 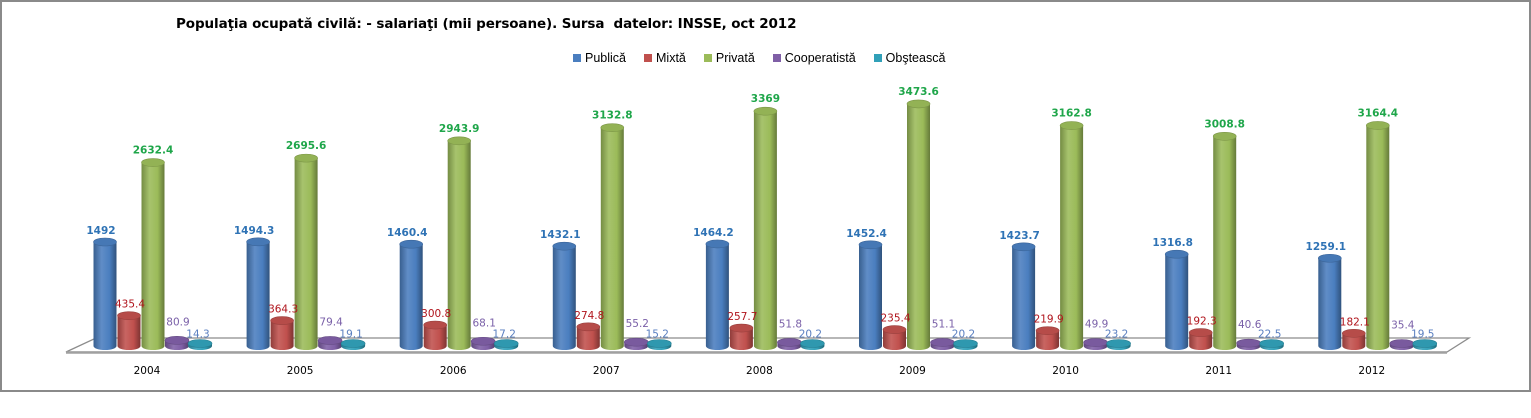 What do you see at coordinates (254, 231) in the screenshot?
I see `data-label-publica: 1494.3` at bounding box center [254, 231].